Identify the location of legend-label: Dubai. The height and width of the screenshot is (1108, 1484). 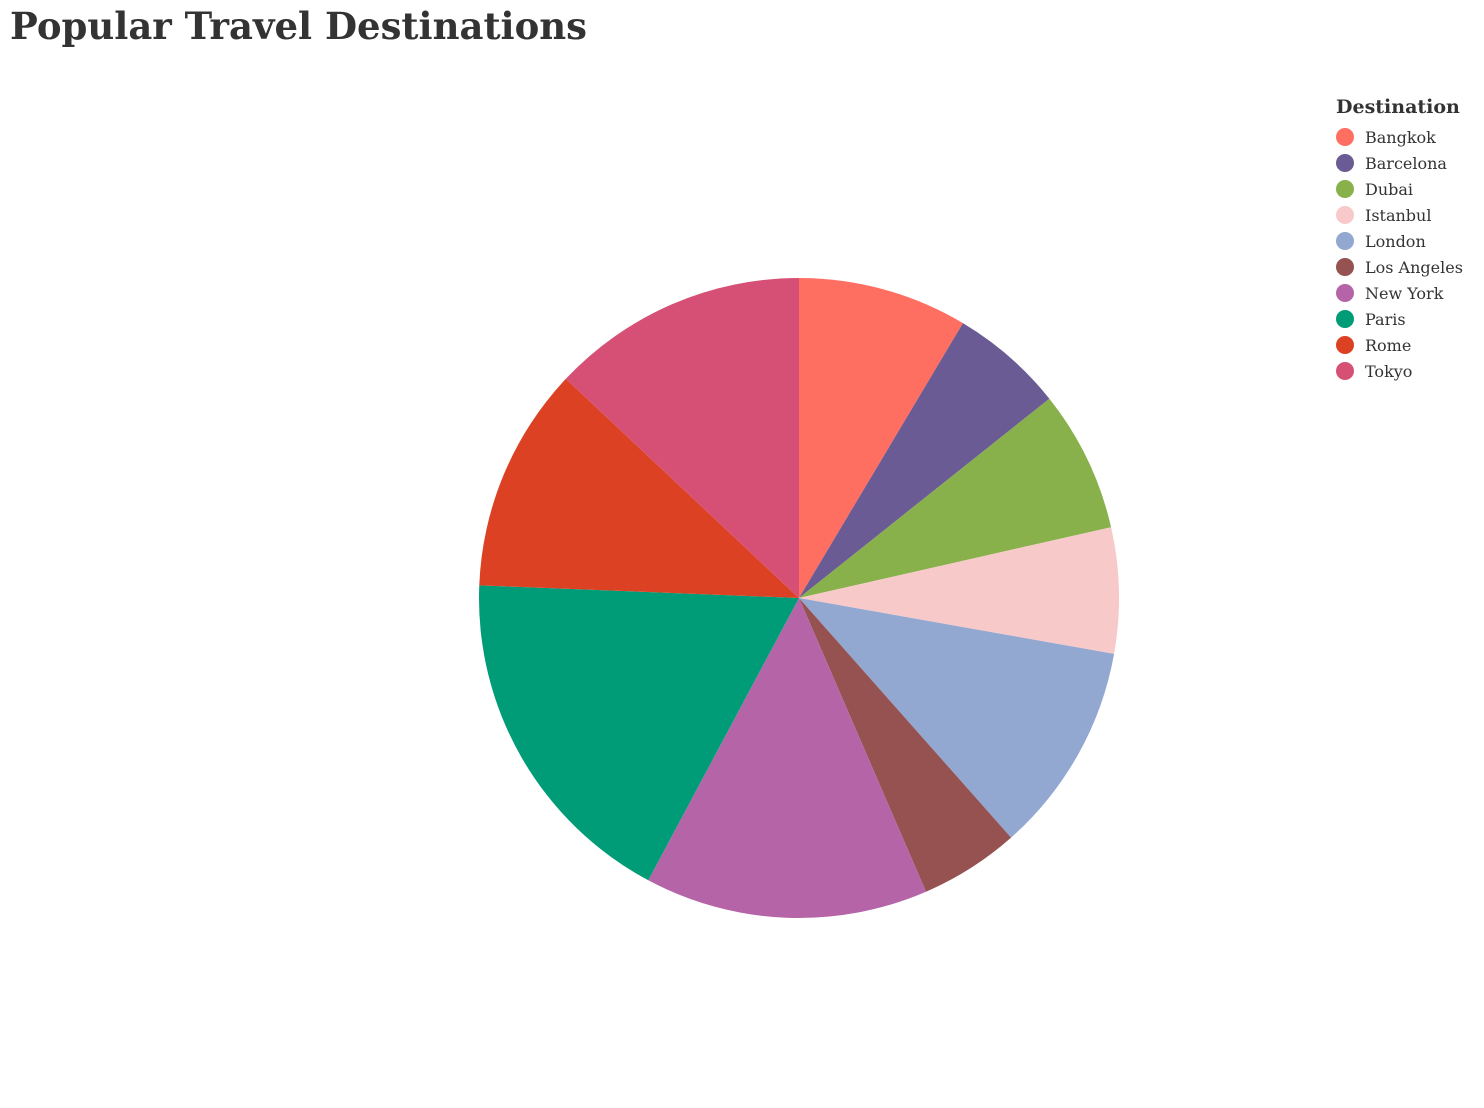
(1389, 189).